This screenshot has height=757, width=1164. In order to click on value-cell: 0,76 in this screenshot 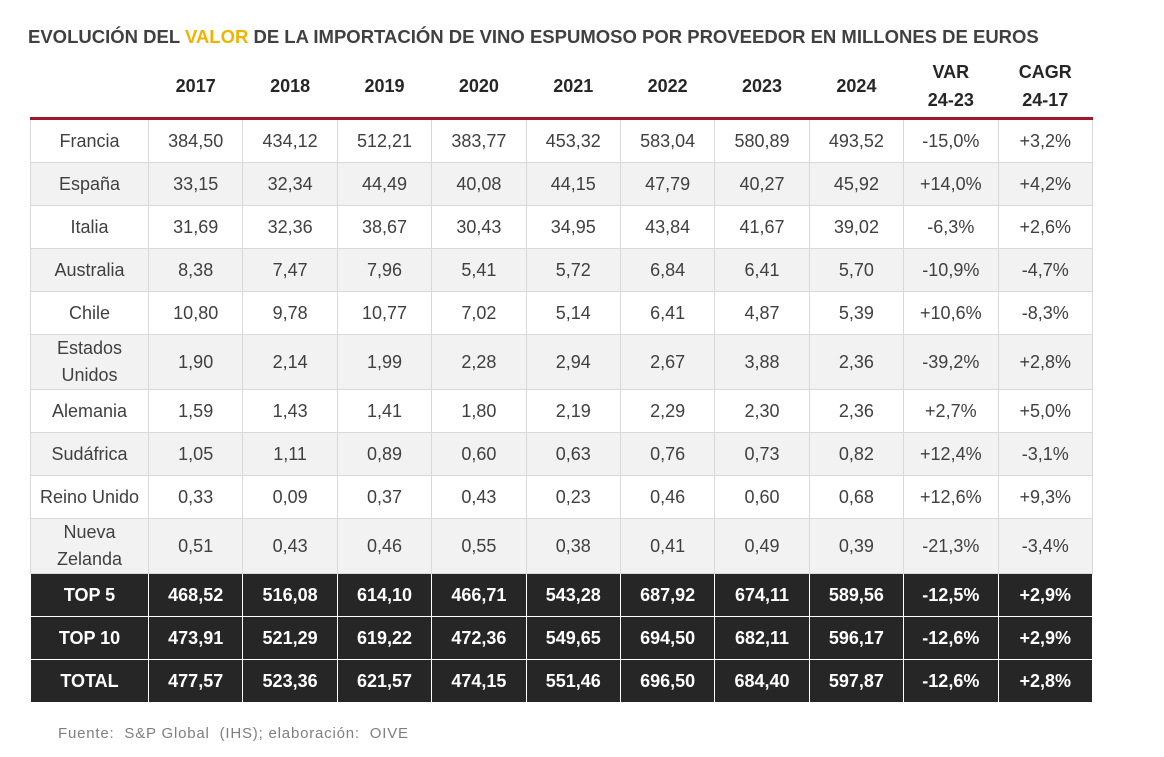, I will do `click(667, 454)`.